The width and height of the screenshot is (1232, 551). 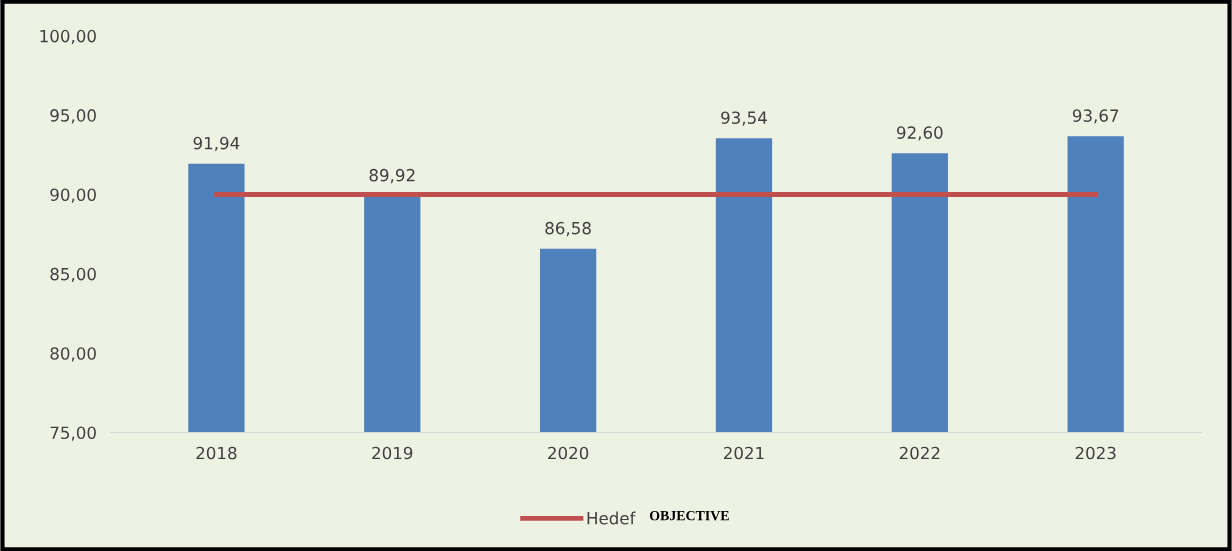 What do you see at coordinates (392, 453) in the screenshot?
I see `x-tick-label: 2019` at bounding box center [392, 453].